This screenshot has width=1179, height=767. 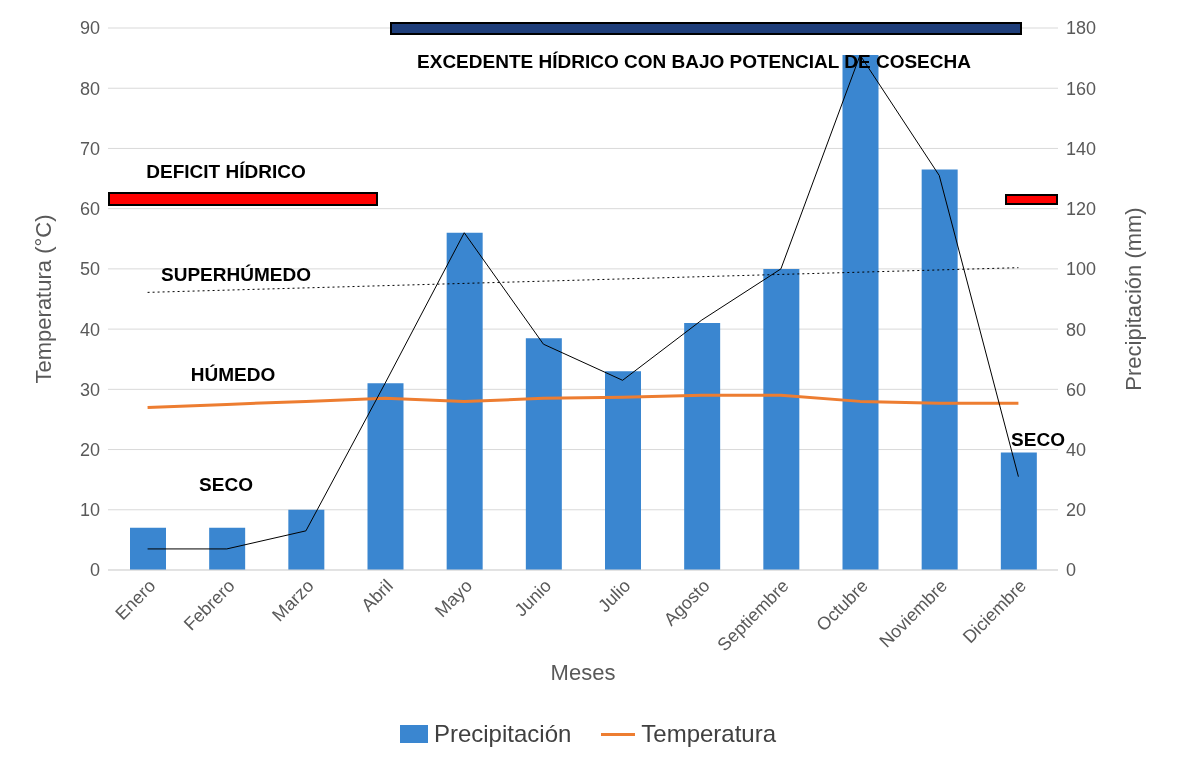 What do you see at coordinates (1076, 510) in the screenshot?
I see `y2-tick-label: 20` at bounding box center [1076, 510].